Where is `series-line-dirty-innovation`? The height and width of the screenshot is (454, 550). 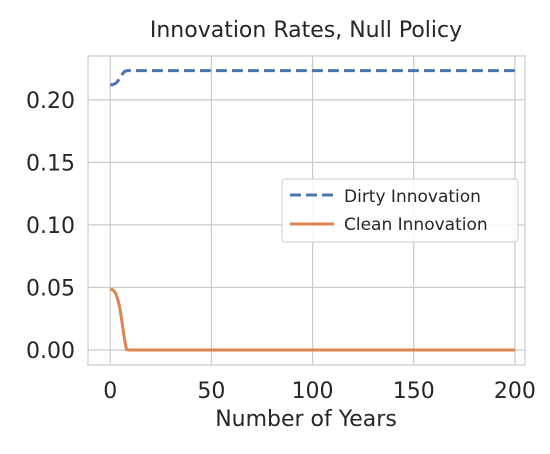
series-line-dirty-innovation is located at coordinates (312, 78).